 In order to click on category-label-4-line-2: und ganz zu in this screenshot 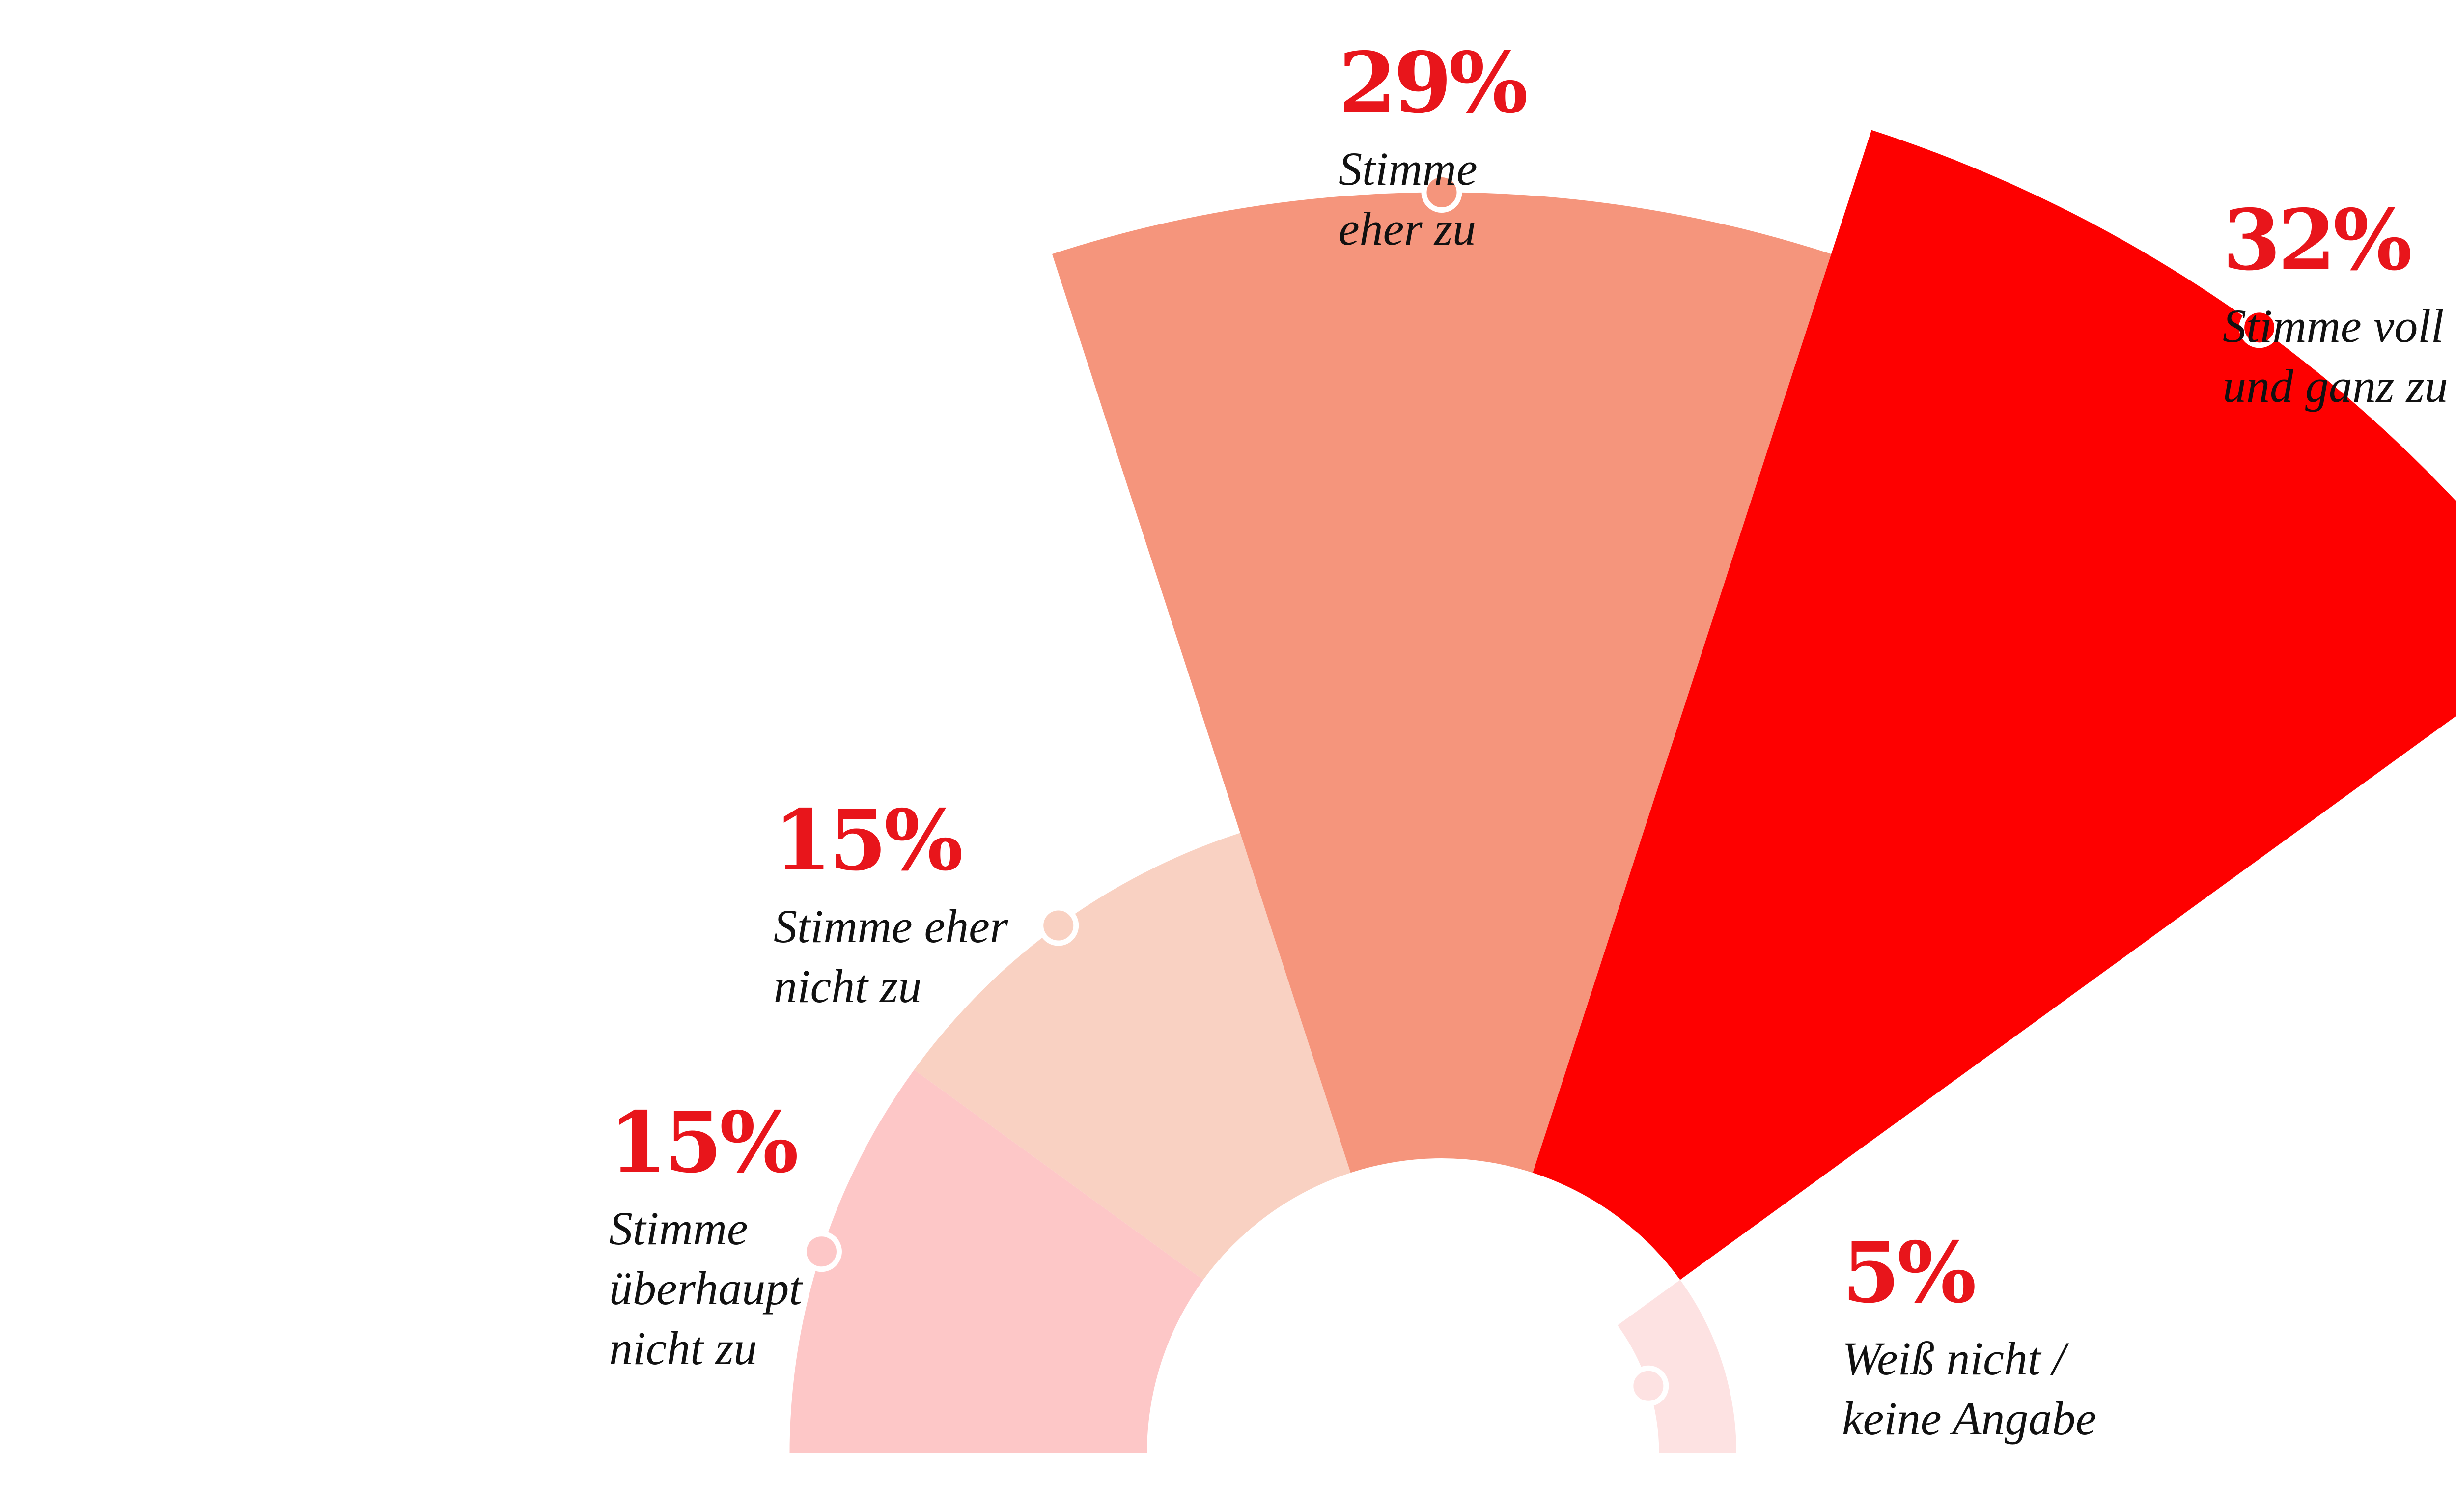, I will do `click(2335, 386)`.